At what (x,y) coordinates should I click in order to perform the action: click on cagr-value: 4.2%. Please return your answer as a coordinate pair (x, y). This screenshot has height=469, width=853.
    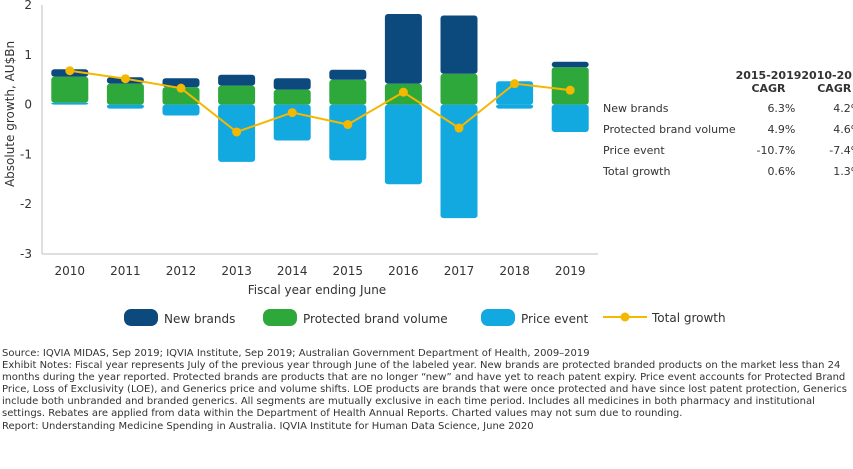
    Looking at the image, I should click on (843, 108).